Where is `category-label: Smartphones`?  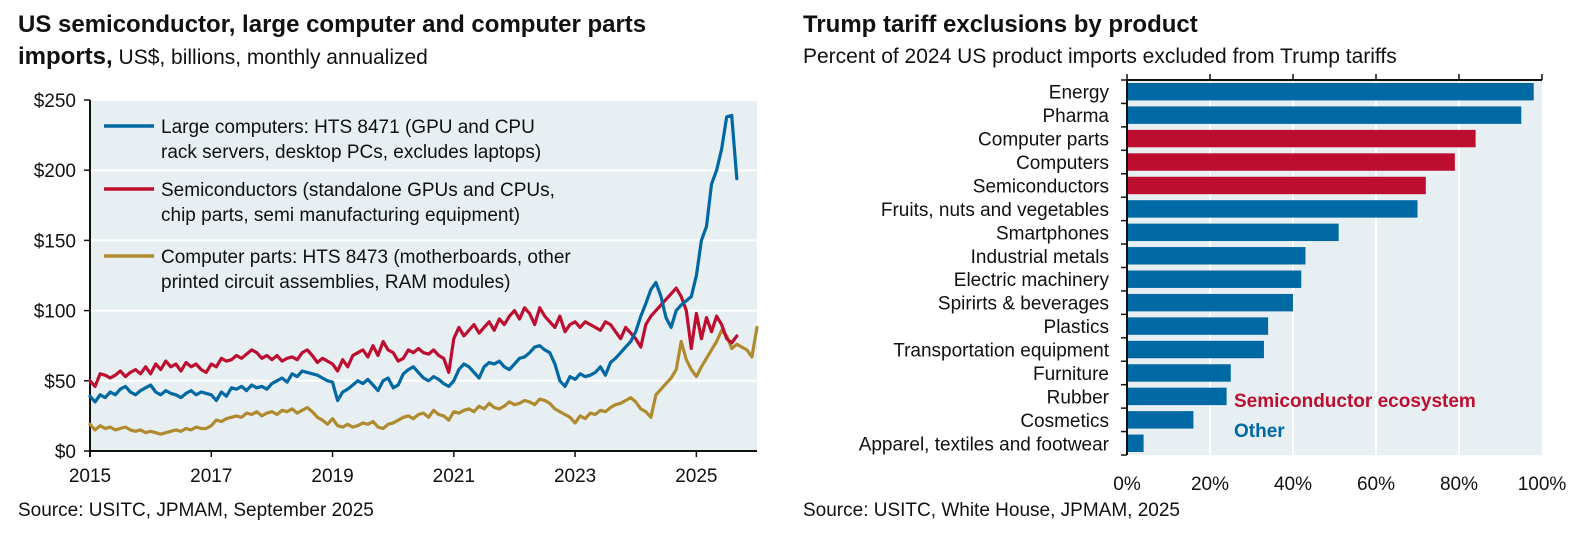 category-label: Smartphones is located at coordinates (1052, 233).